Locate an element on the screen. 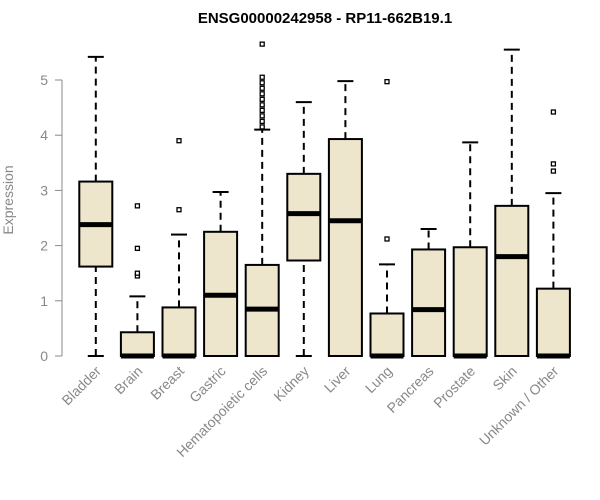 This screenshot has width=600, height=500. chart-title: ENSG00000242958 - RP11-662B19.1 is located at coordinates (325, 18).